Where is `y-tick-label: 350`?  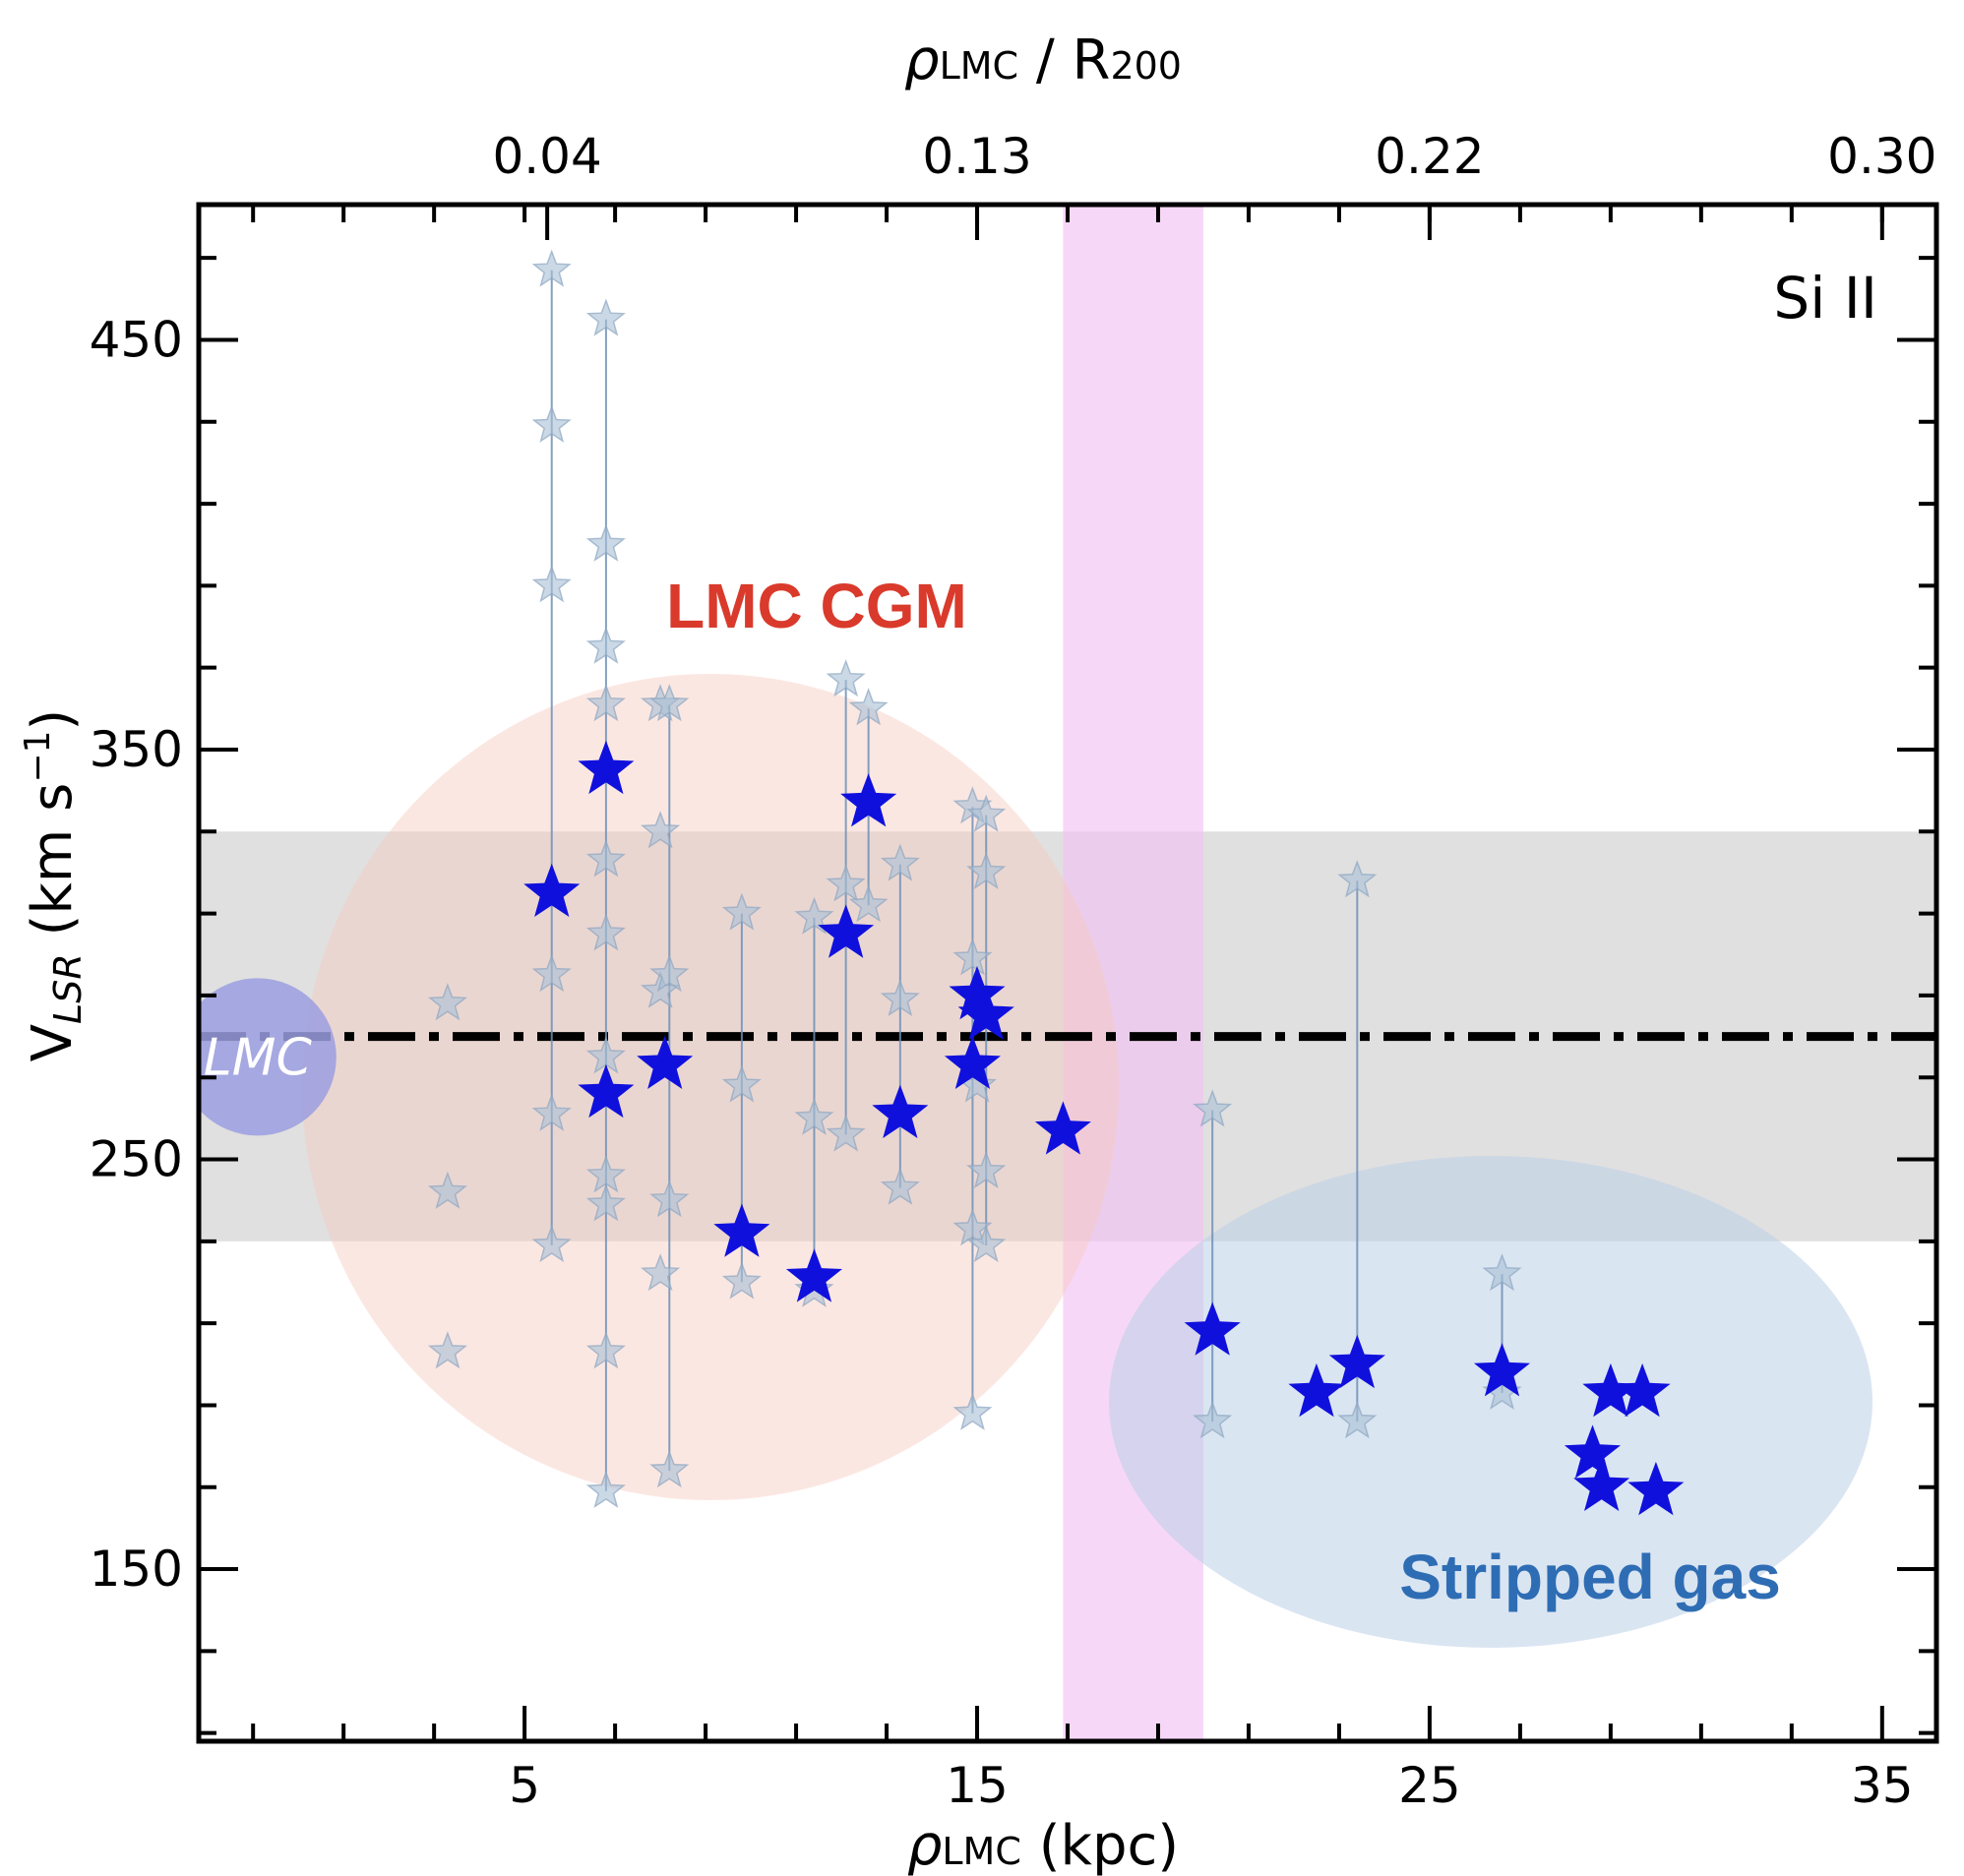 y-tick-label: 350 is located at coordinates (136, 749).